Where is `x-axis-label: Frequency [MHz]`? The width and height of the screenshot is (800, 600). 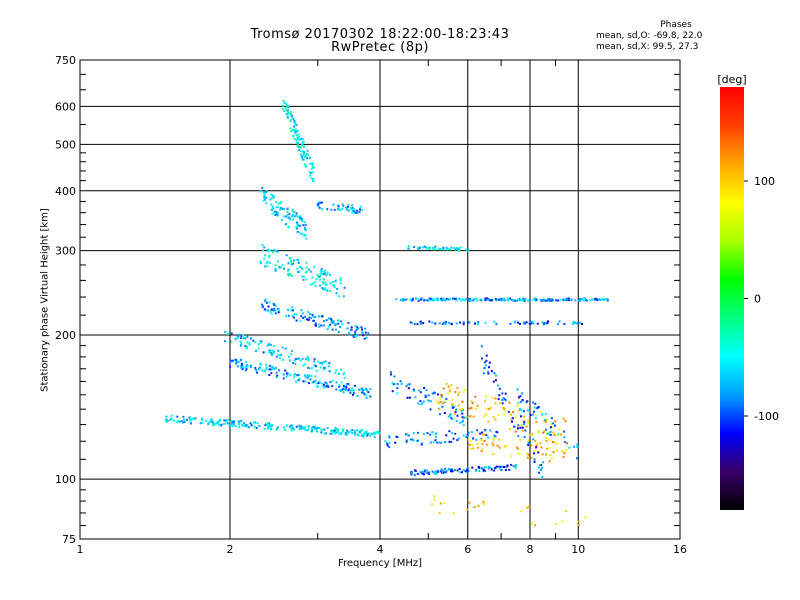
x-axis-label: Frequency [MHz] is located at coordinates (380, 563).